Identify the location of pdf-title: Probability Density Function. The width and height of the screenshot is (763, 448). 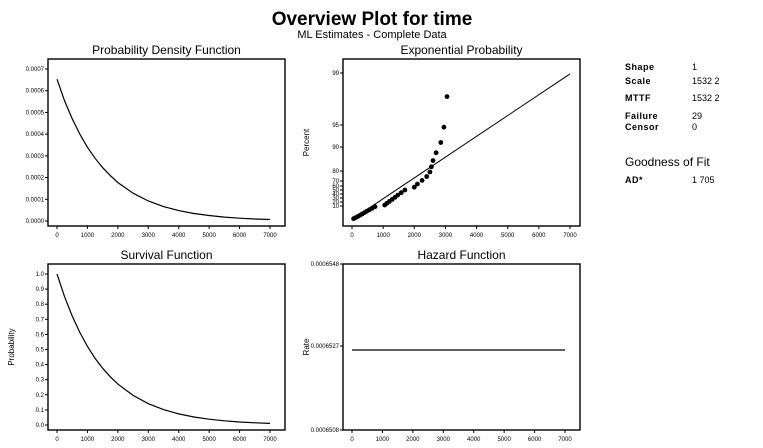
(166, 50).